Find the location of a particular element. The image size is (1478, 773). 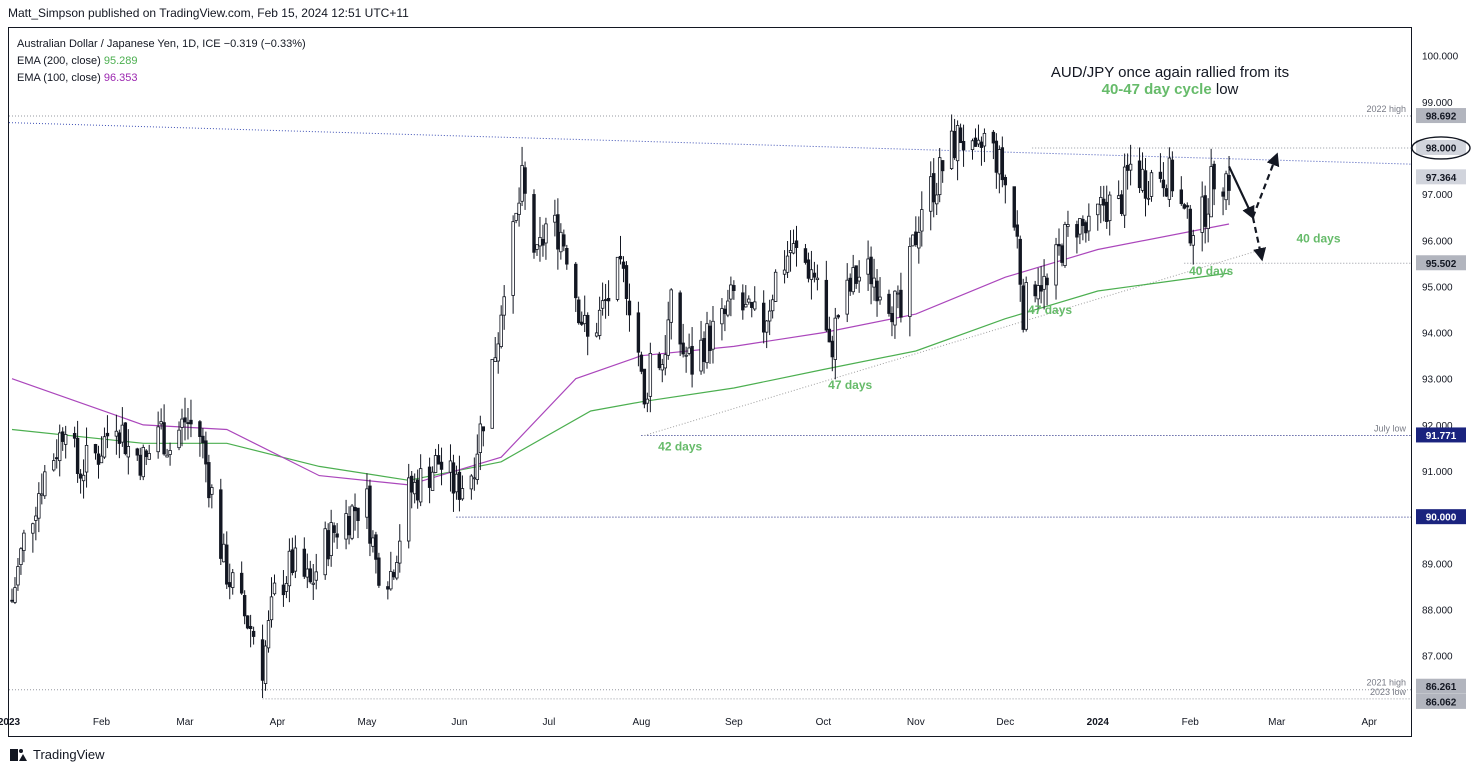

x-tick-label: Oct is located at coordinates (824, 722).